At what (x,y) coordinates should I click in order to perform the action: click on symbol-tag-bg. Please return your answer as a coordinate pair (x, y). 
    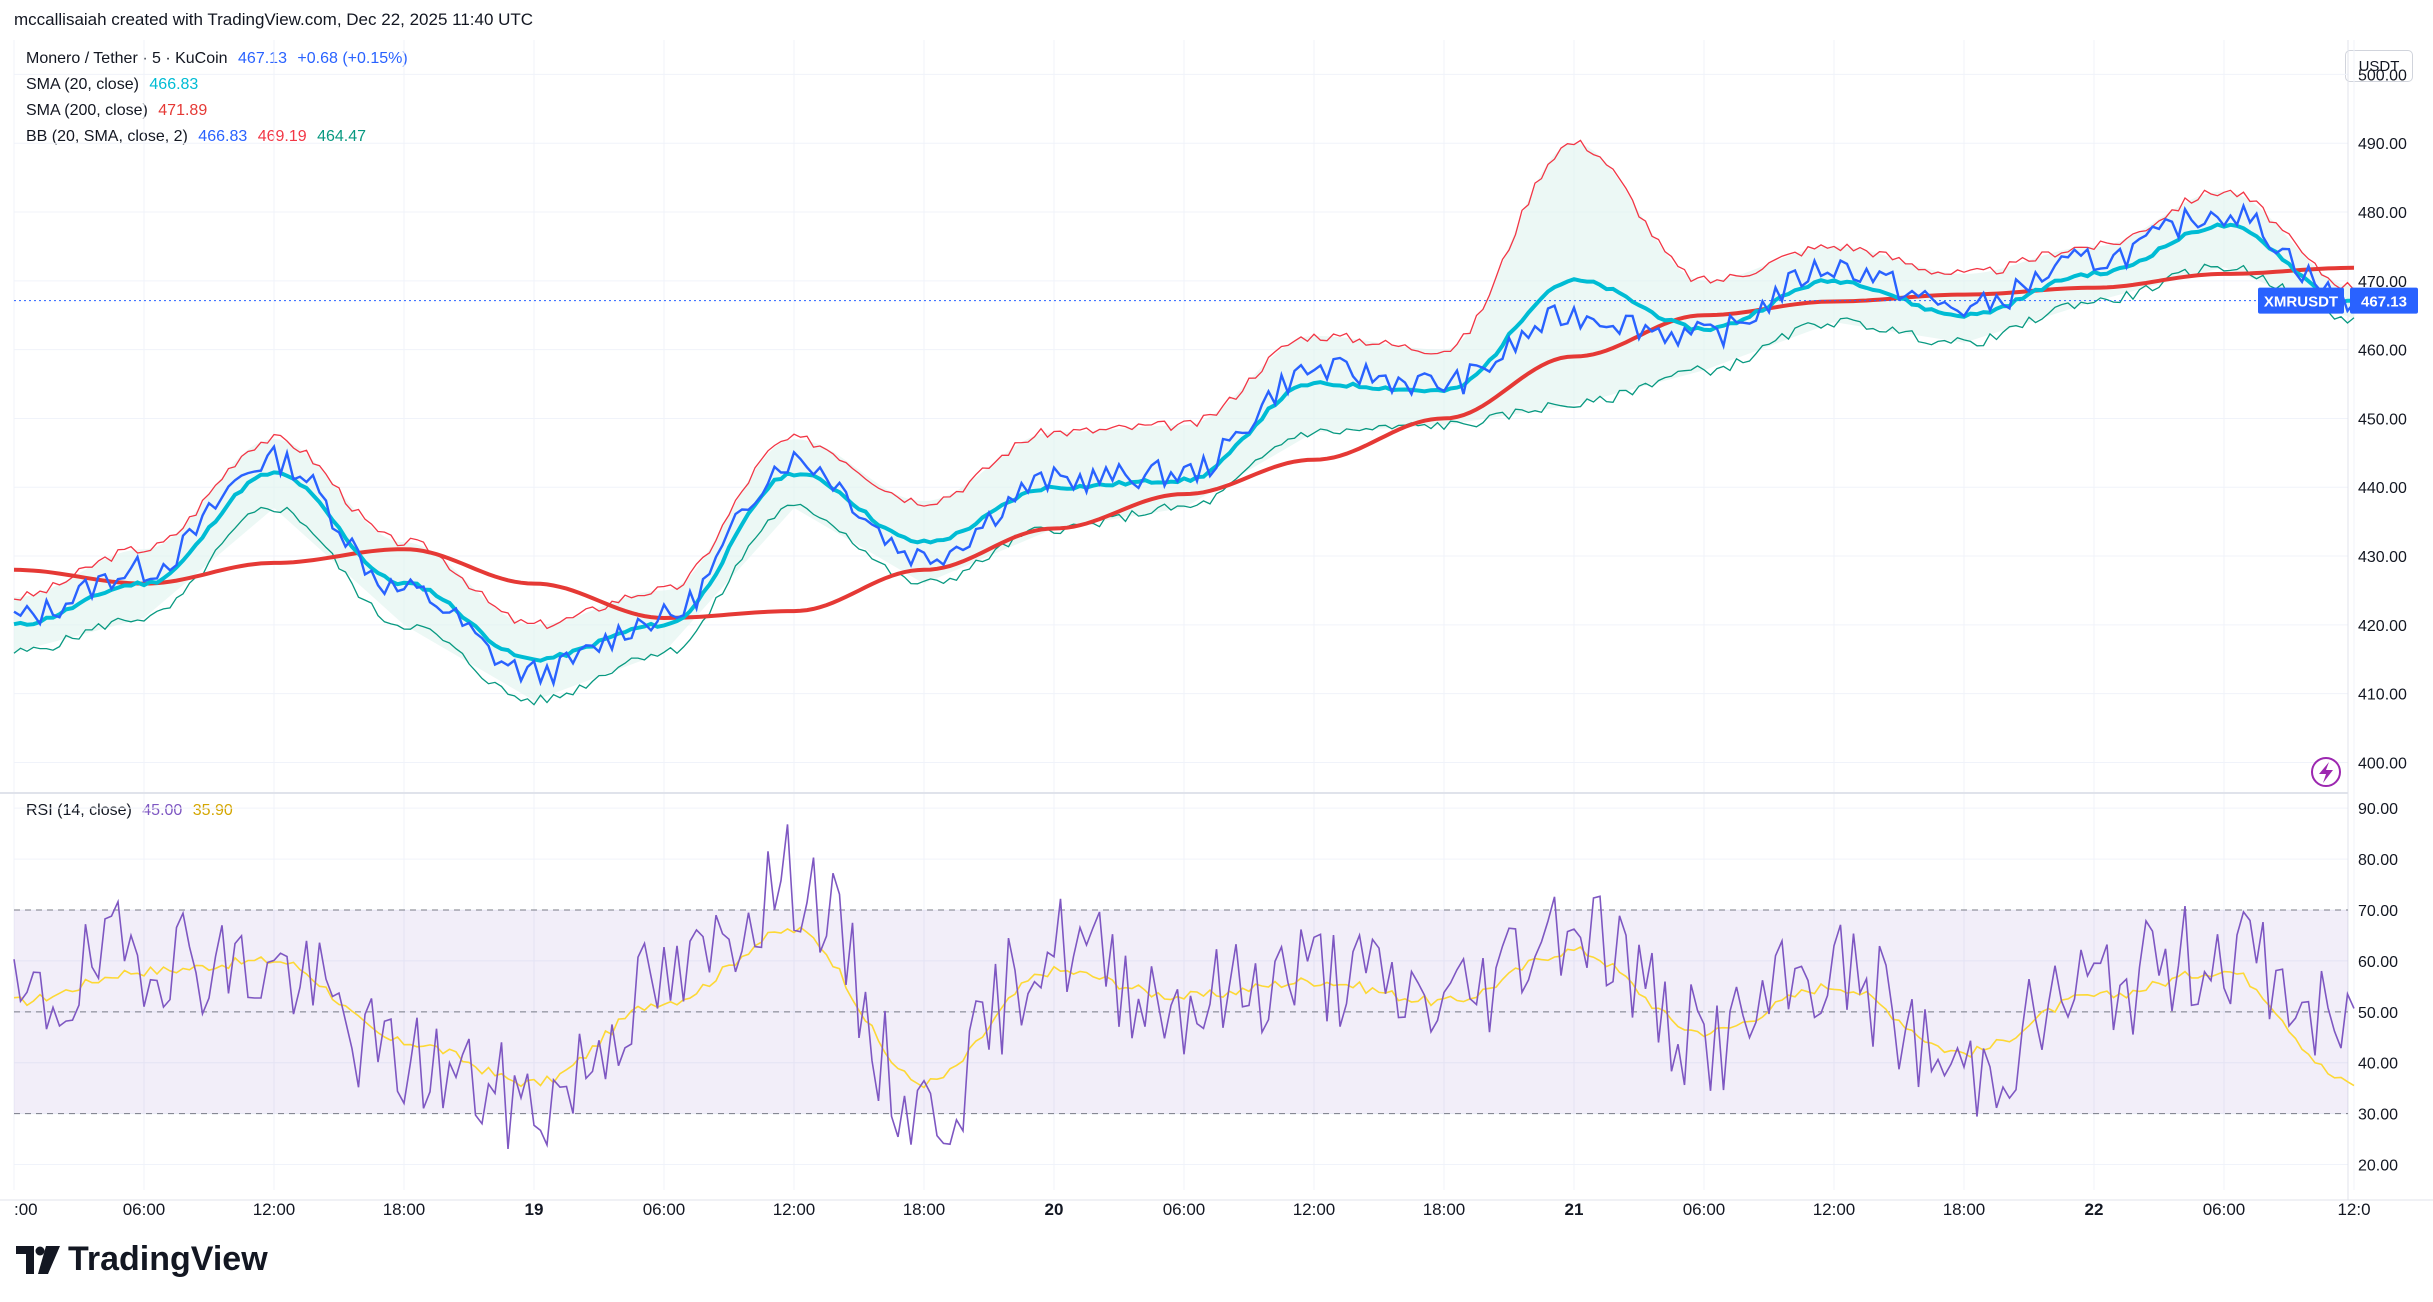
    Looking at the image, I should click on (2301, 300).